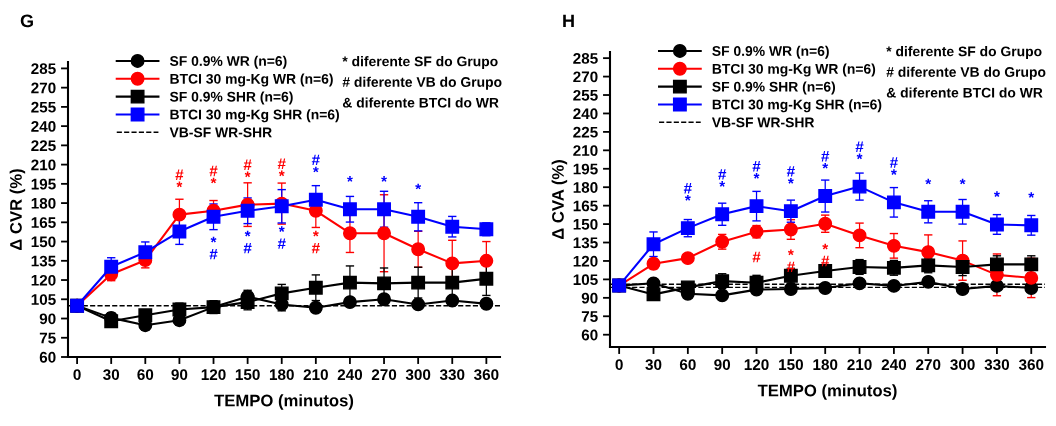 The image size is (1056, 426). What do you see at coordinates (585, 58) in the screenshot?
I see `y-tick-label: 285` at bounding box center [585, 58].